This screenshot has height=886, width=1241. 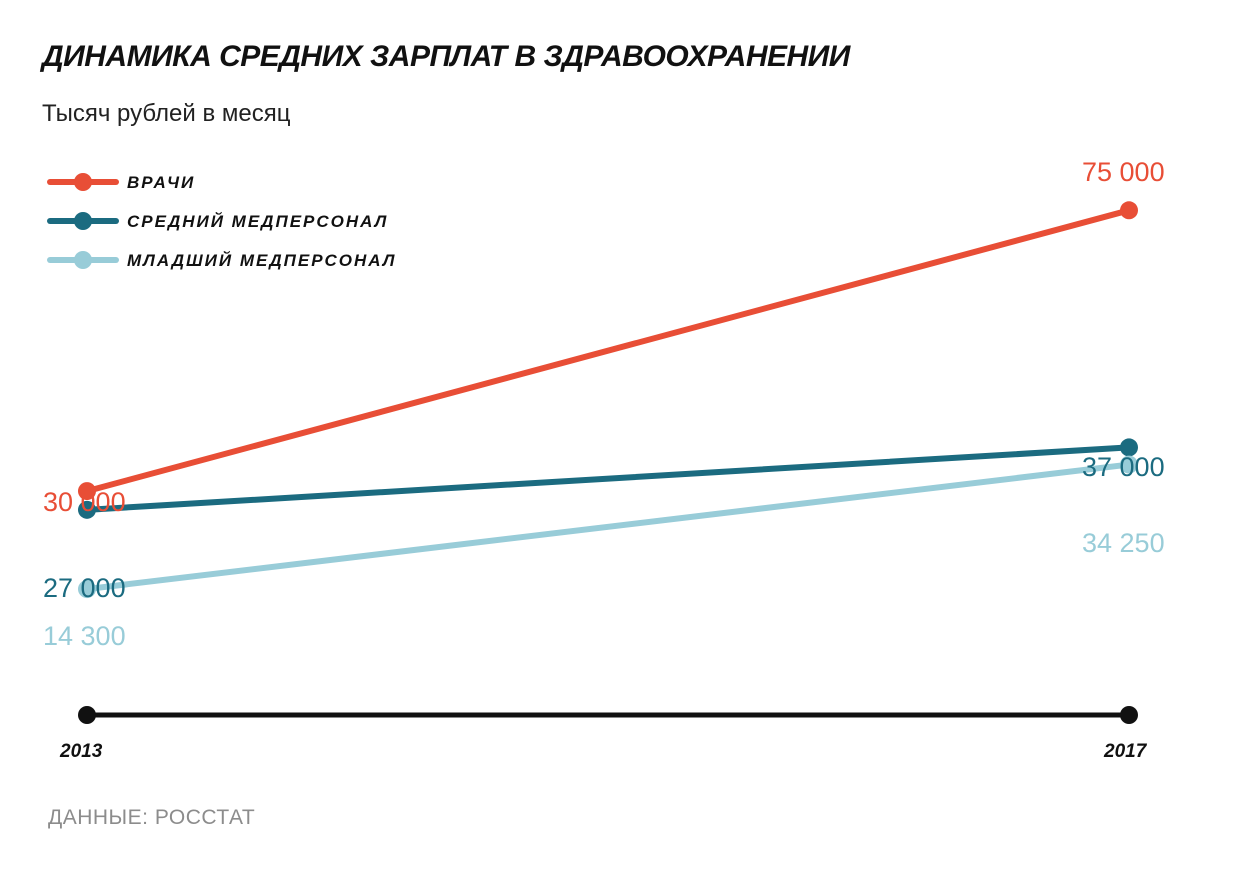 What do you see at coordinates (84, 636) in the screenshot?
I see `data-label: 14 300` at bounding box center [84, 636].